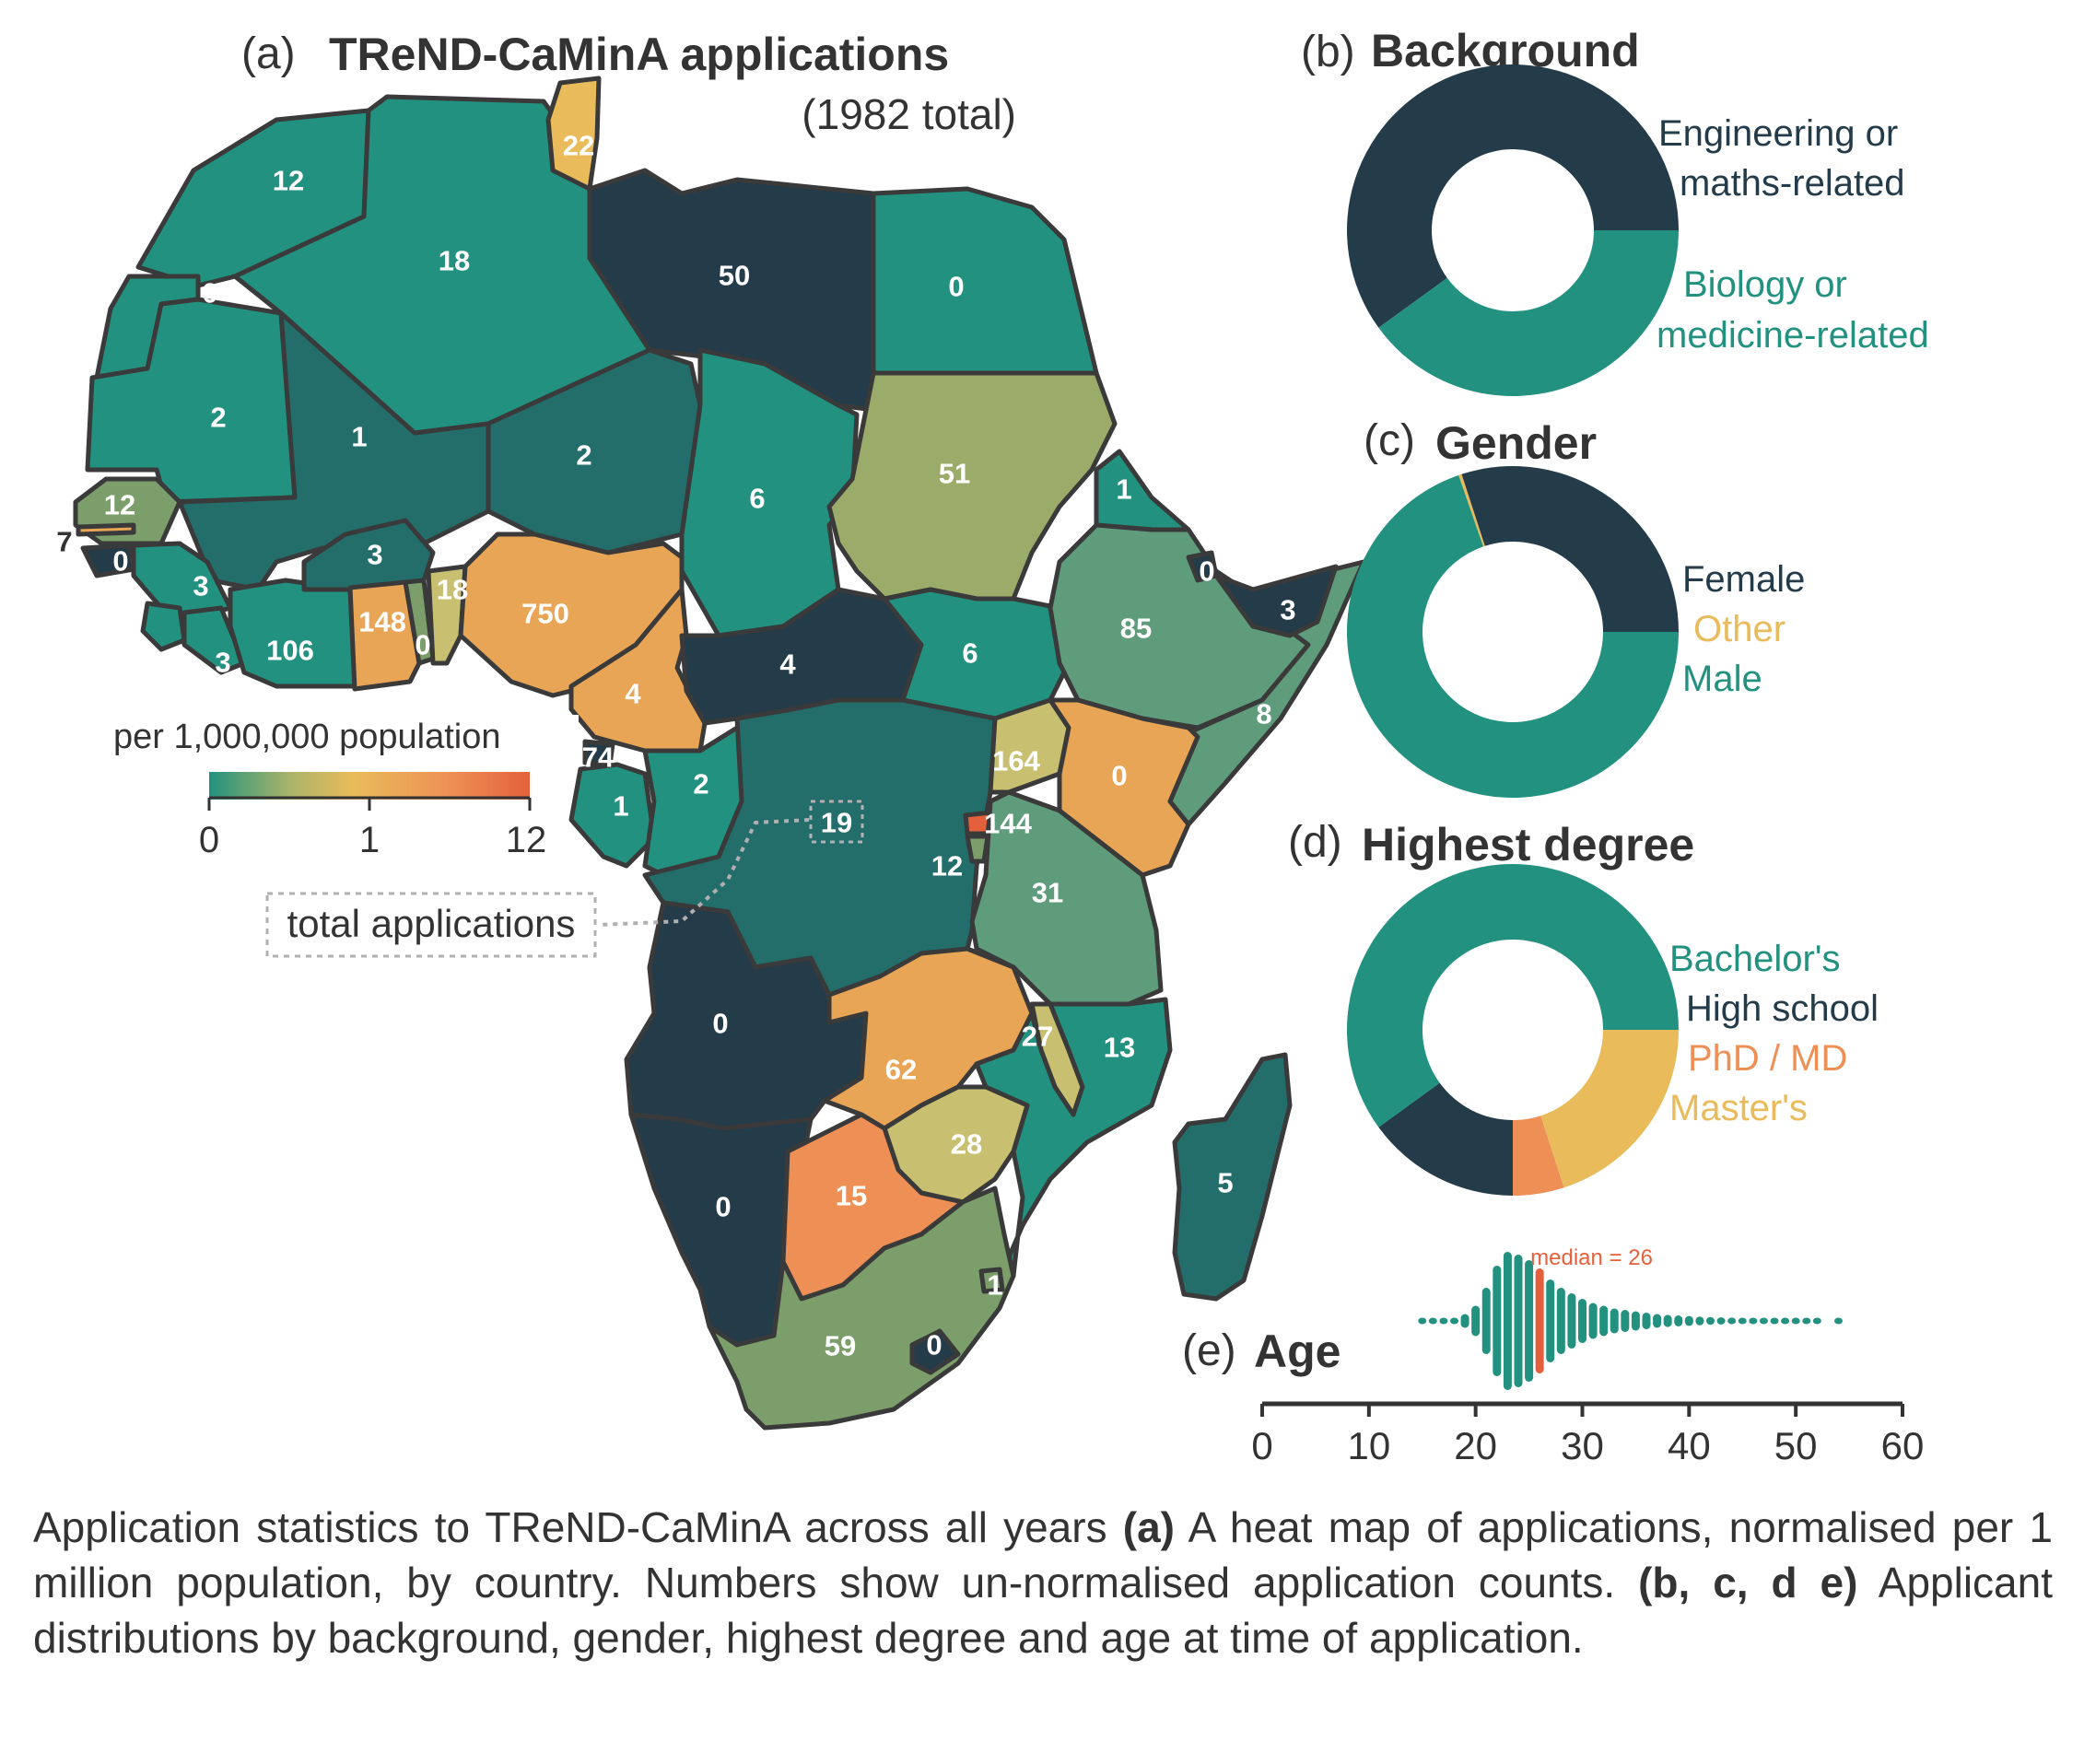 This screenshot has height=1764, width=2084. Describe the element at coordinates (290, 651) in the screenshot. I see `country-value-label: 106` at that location.